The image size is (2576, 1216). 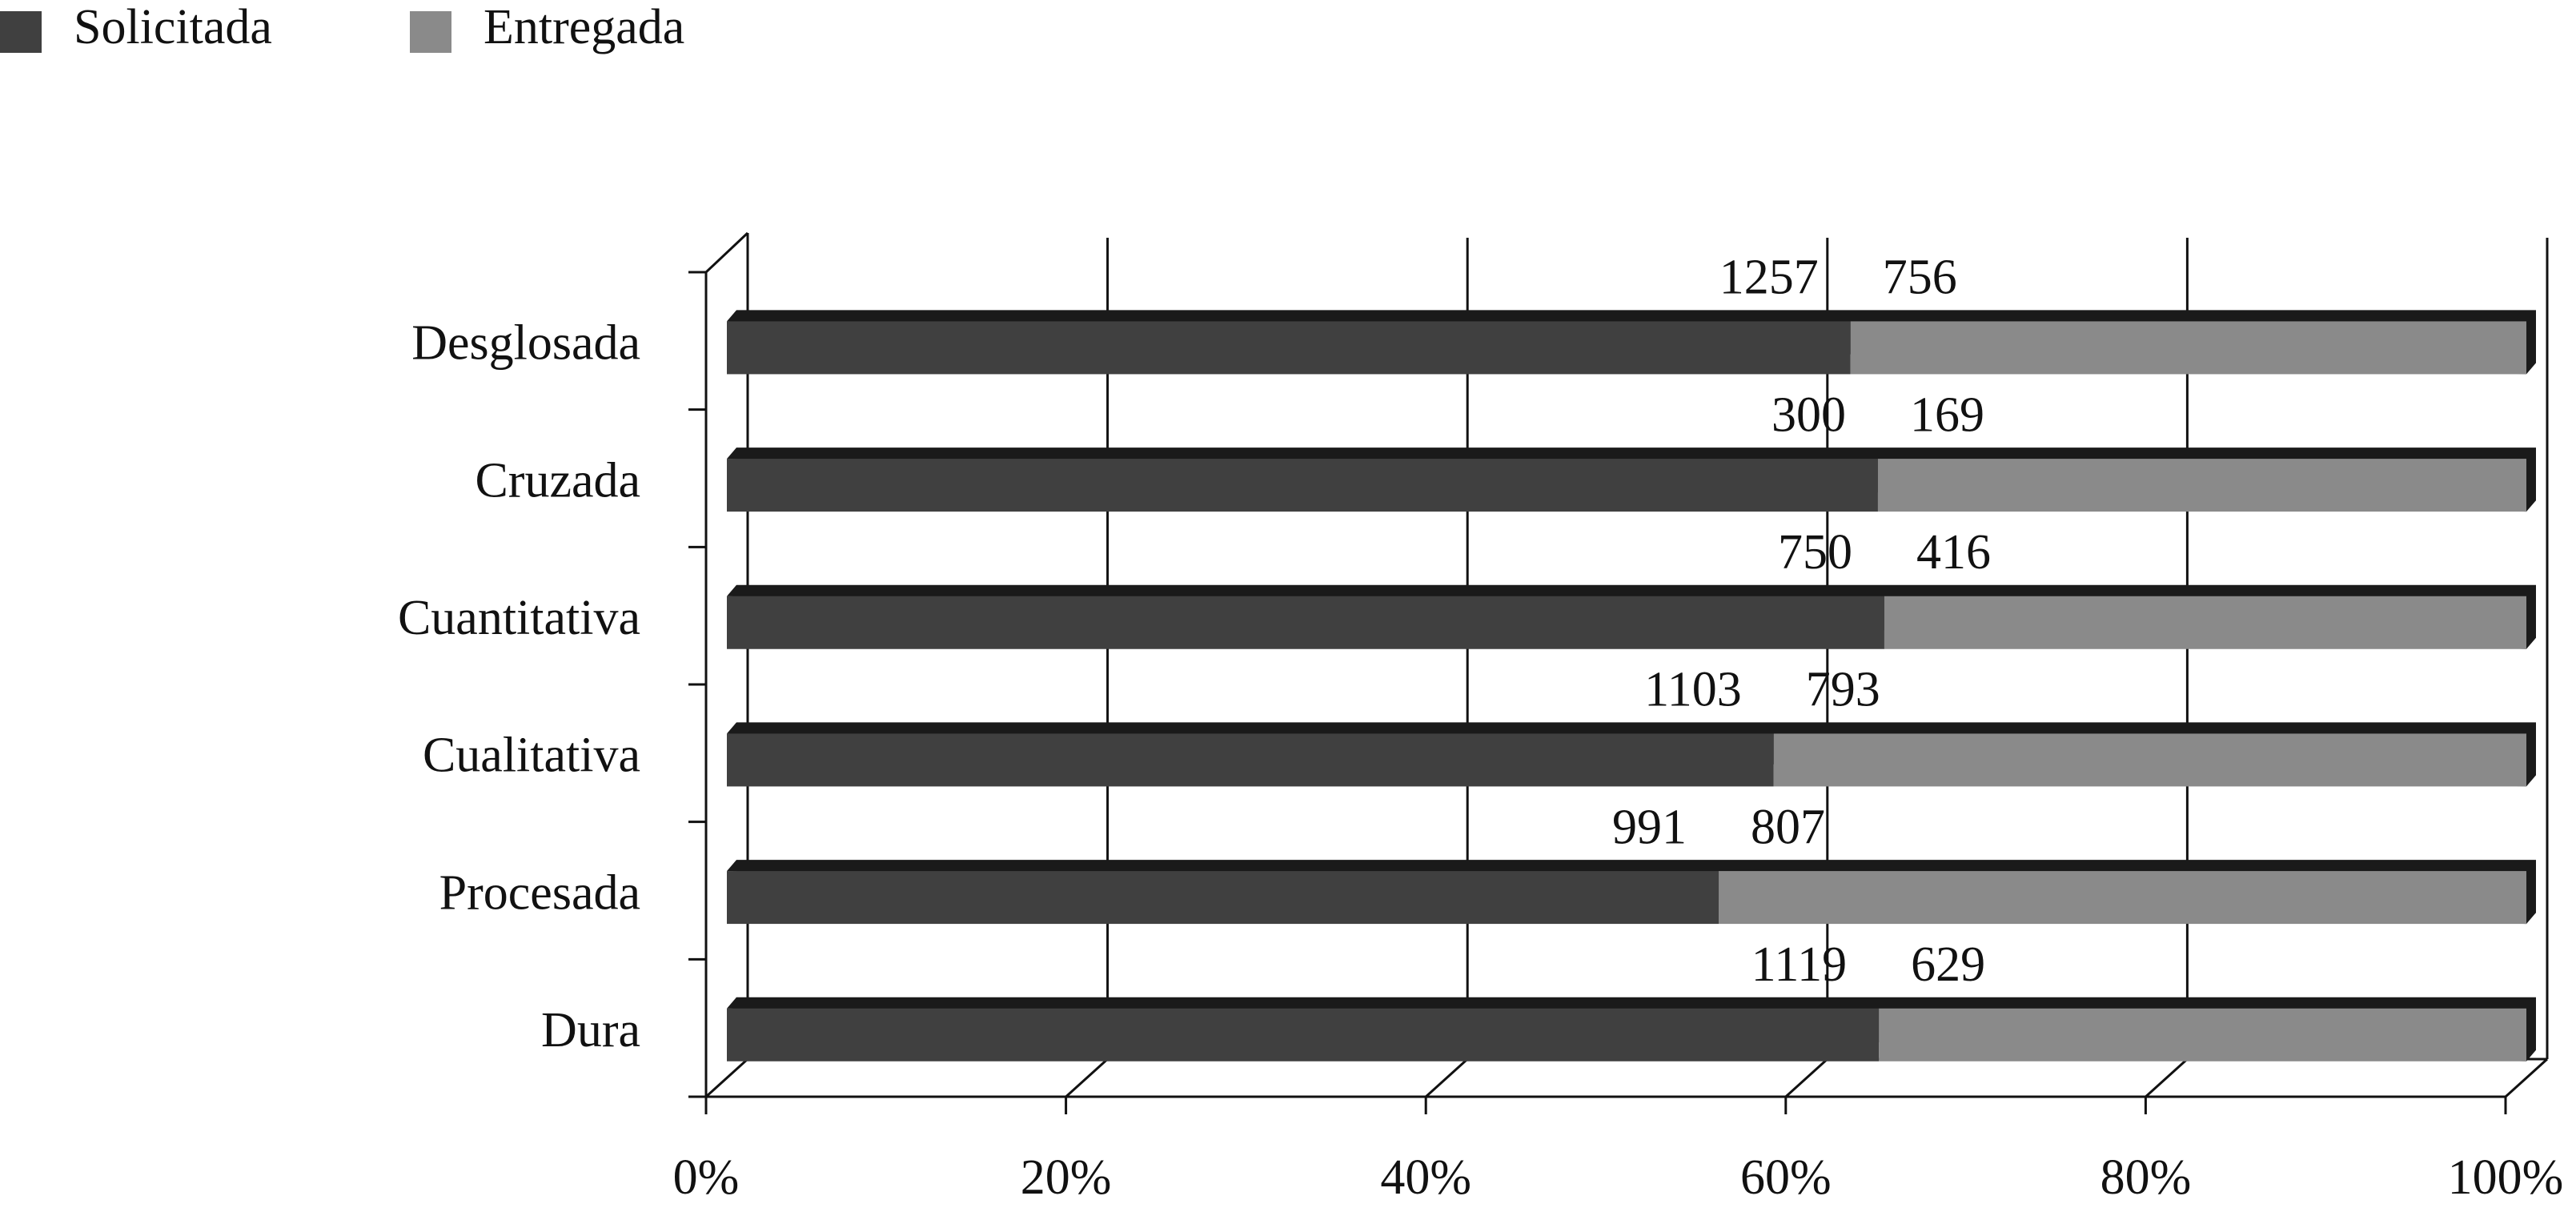 I want to click on data-label: 416, so click(x=1954, y=552).